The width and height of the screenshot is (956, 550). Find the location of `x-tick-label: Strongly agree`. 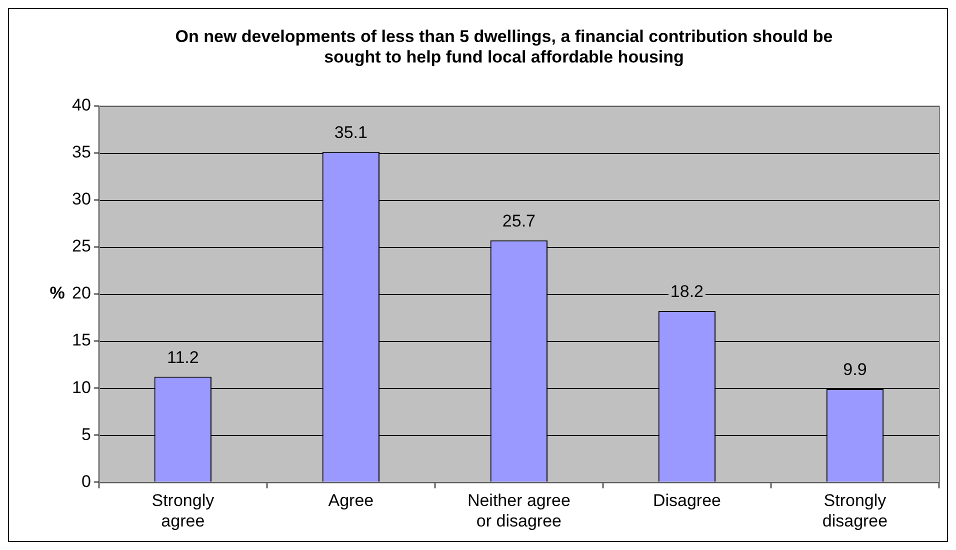

x-tick-label: Strongly agree is located at coordinates (183, 510).